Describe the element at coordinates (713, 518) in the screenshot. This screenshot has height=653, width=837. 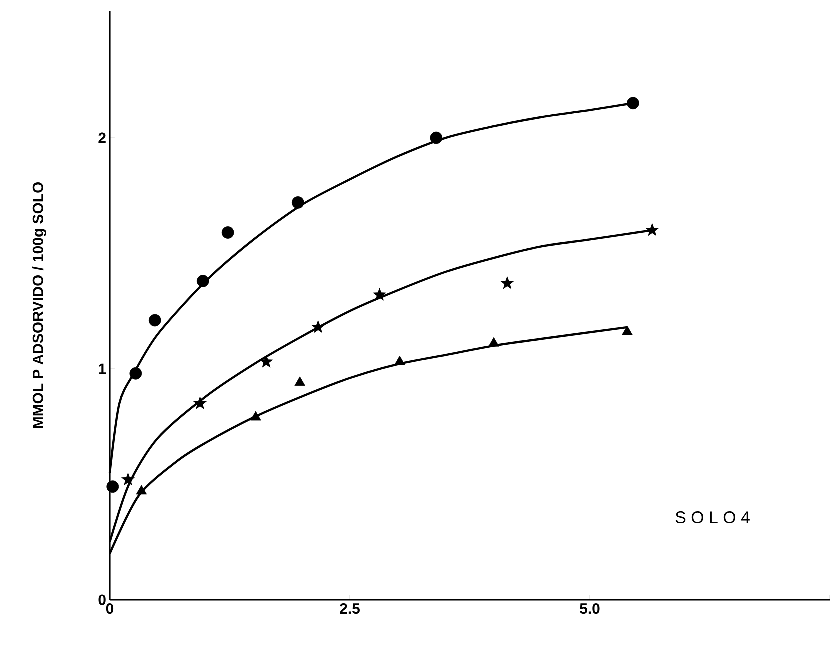
I see `annotation: S O L O 4` at that location.